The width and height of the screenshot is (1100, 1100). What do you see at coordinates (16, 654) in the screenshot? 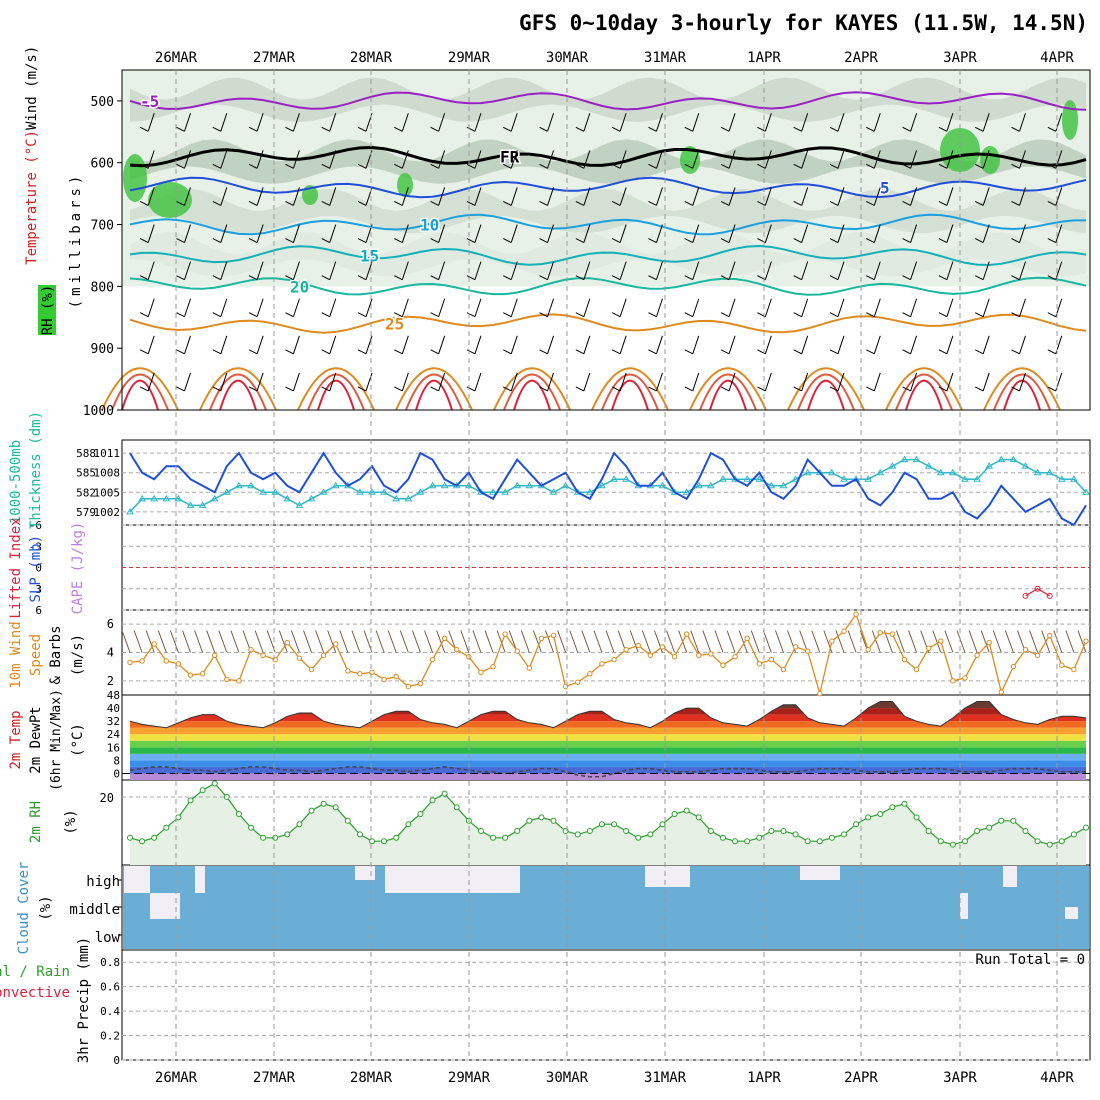
I see `wind10m-label: 10m Wind` at bounding box center [16, 654].